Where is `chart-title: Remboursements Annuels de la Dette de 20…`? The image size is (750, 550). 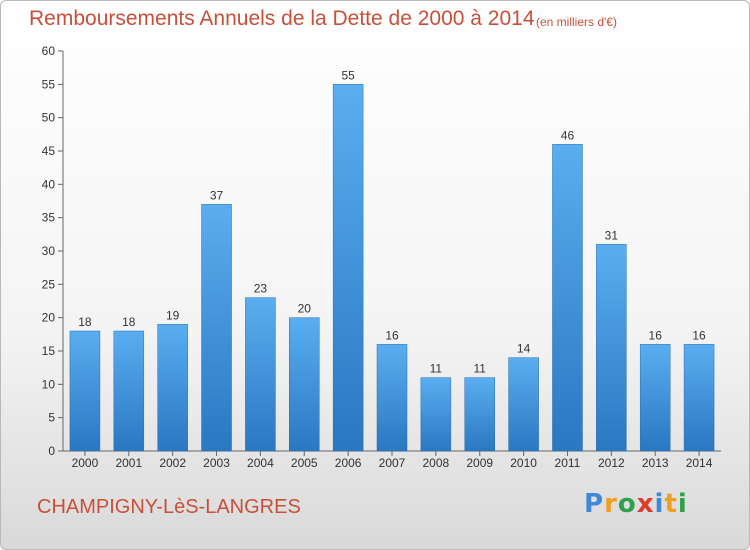
chart-title: Remboursements Annuels de la Dette de 20… is located at coordinates (282, 18).